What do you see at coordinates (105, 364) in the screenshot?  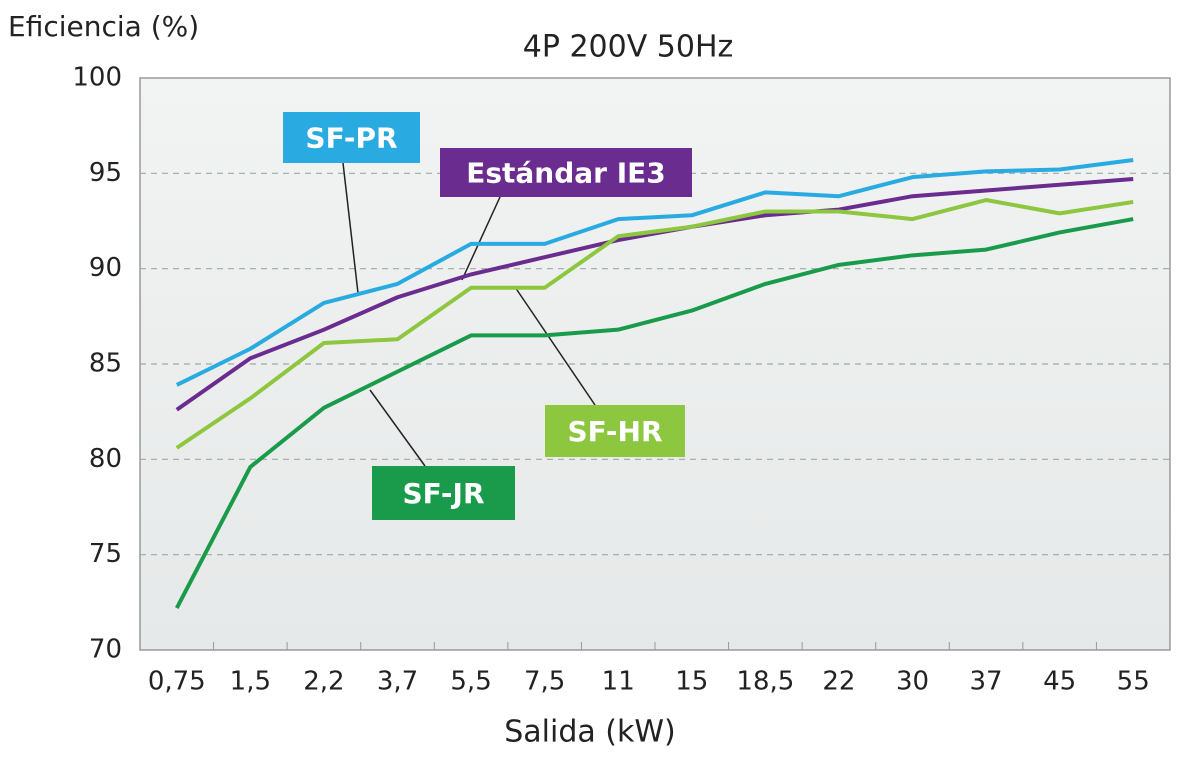 I see `y-tick-label: 85` at bounding box center [105, 364].